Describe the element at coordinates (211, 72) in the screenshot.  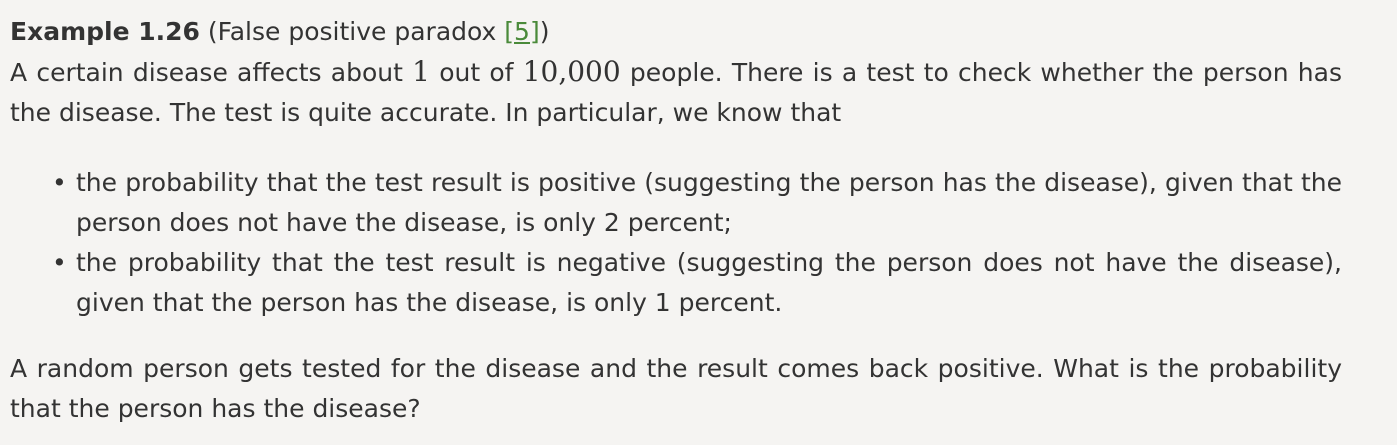
I see `intro-text-1: A certain disease affects about` at that location.